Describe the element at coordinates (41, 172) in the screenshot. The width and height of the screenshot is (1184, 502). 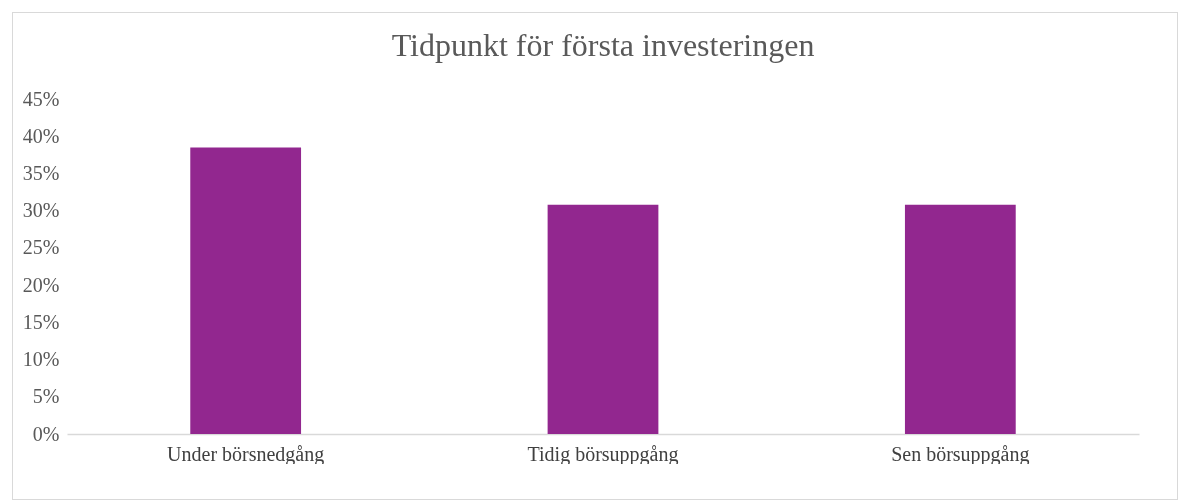
I see `y-tick-label: 35%` at that location.